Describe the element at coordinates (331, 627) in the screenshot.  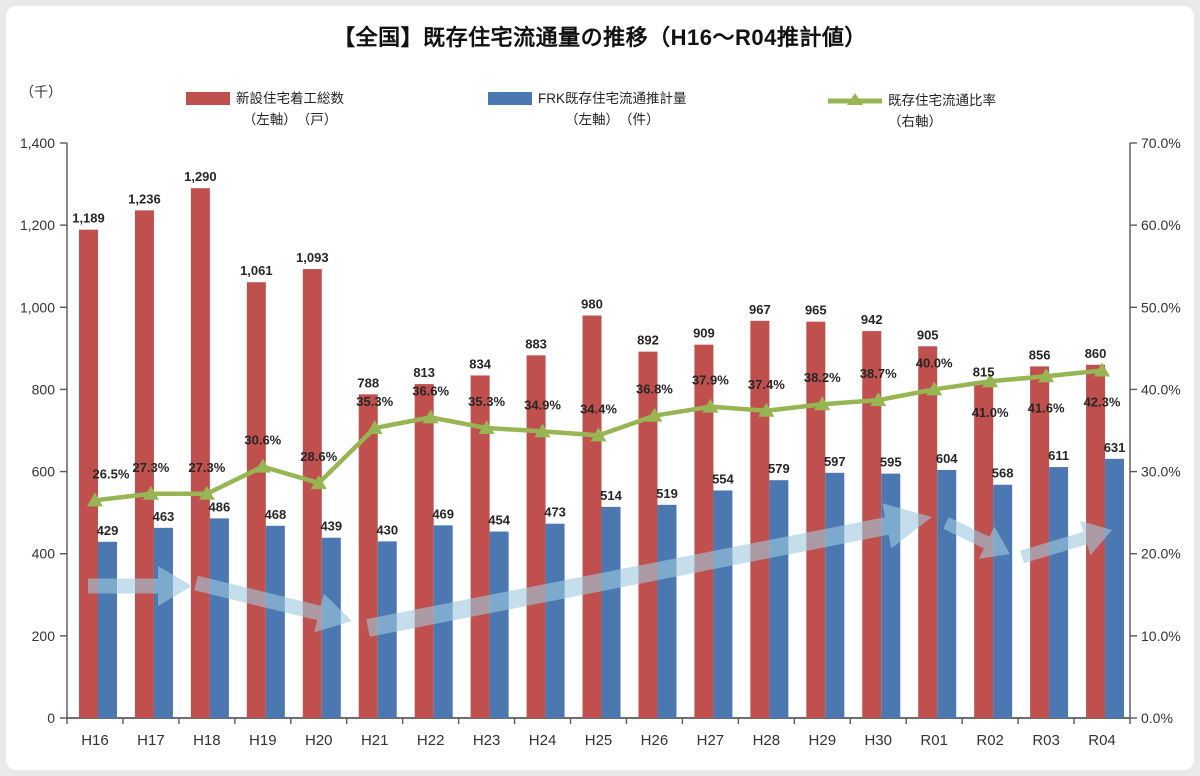
I see `bar-frk-existing-H20` at that location.